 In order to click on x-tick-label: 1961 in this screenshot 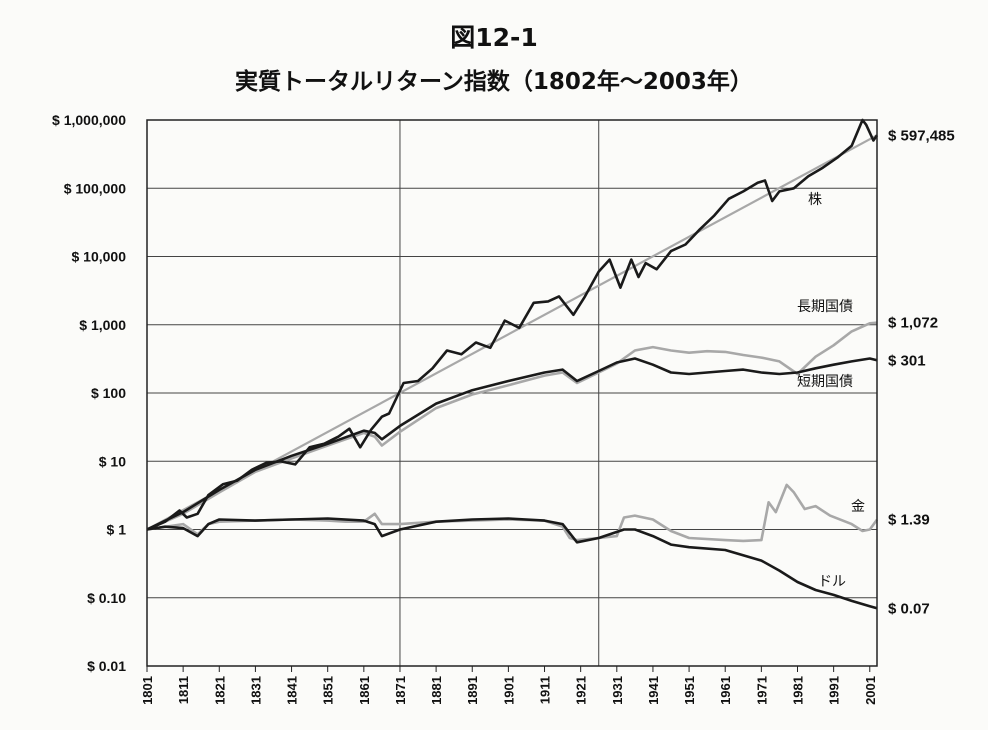, I will do `click(725, 690)`.